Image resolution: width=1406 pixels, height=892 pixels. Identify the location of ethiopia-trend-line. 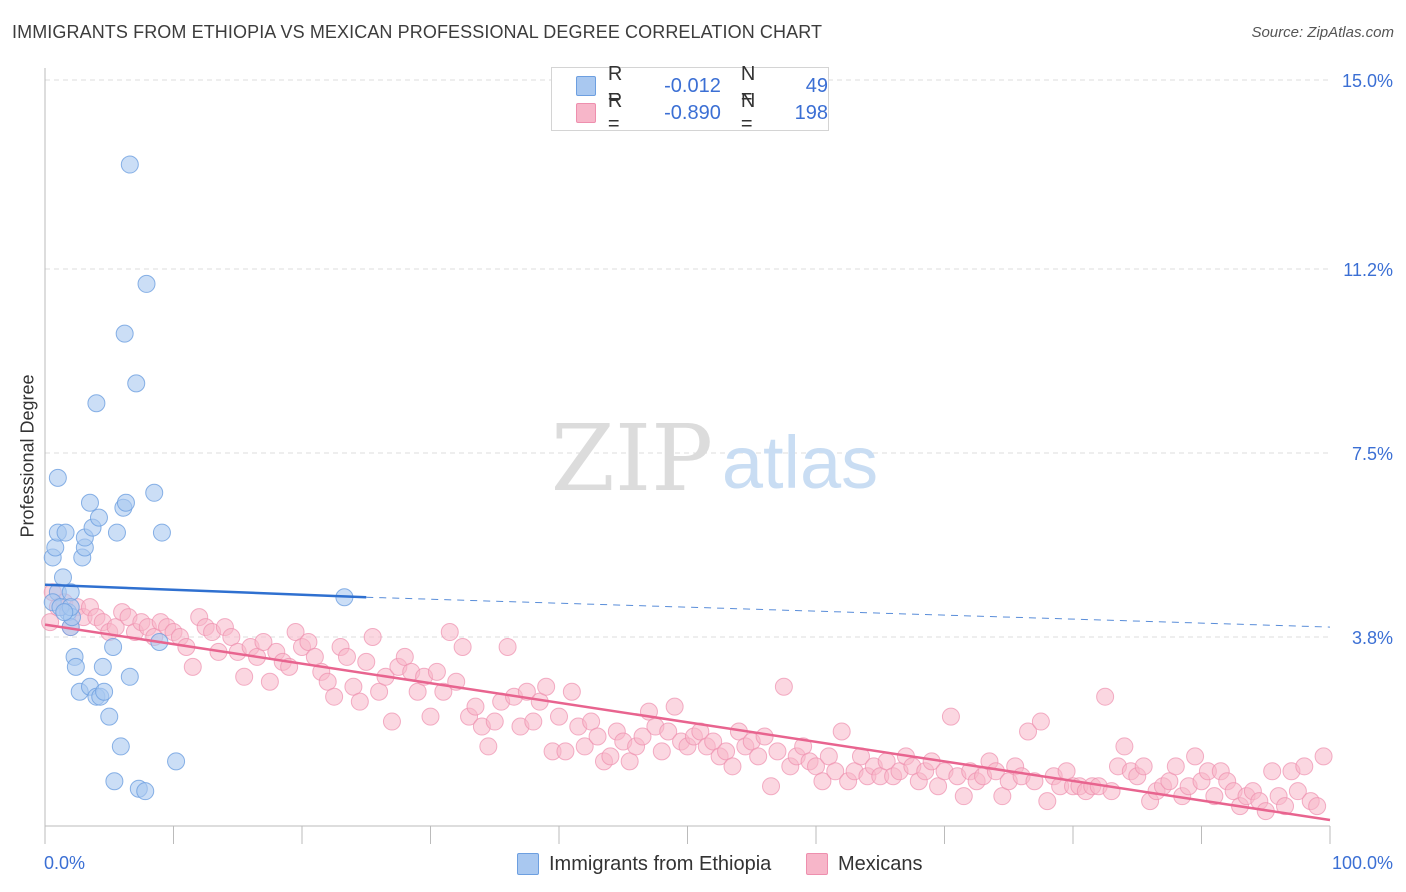
(205, 591).